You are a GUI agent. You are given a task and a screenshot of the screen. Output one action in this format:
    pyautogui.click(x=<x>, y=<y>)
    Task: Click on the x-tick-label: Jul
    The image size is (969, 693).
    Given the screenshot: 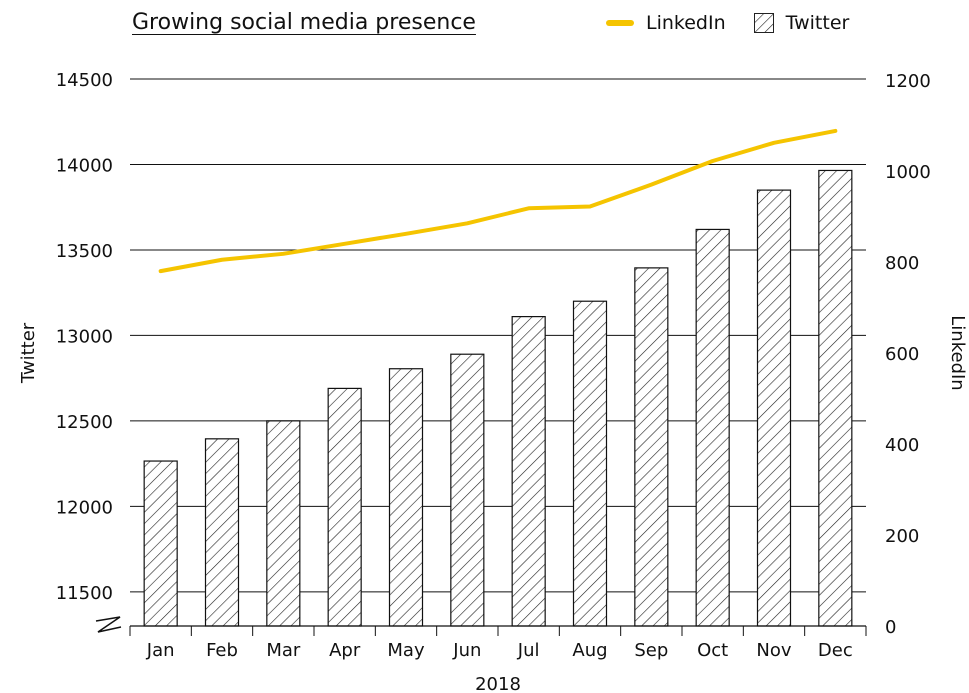 What is the action you would take?
    pyautogui.click(x=528, y=650)
    